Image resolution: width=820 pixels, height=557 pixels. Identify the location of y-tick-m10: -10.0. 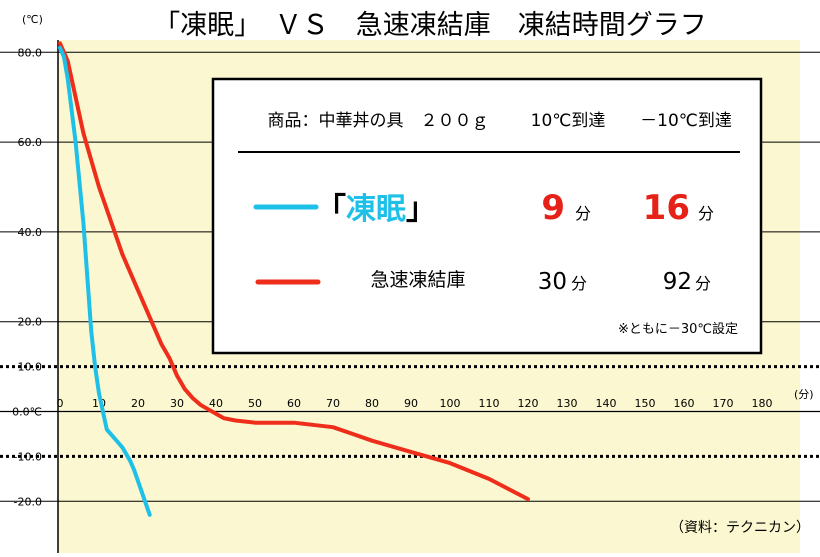
(28, 456).